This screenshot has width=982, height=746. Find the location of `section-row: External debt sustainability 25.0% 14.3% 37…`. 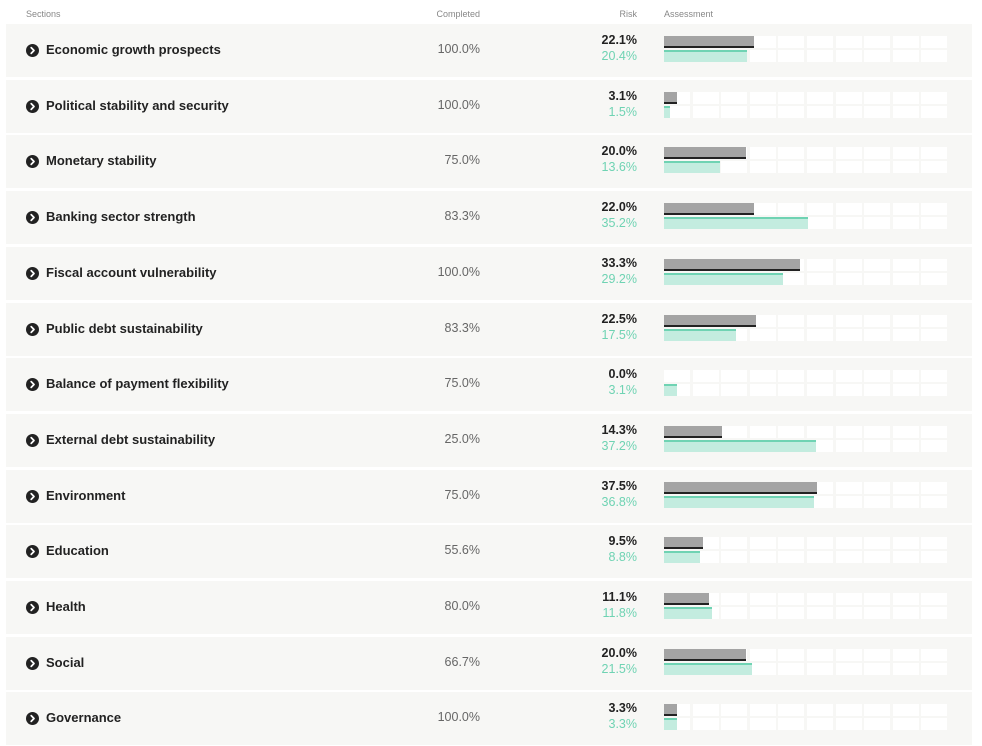

section-row: External debt sustainability 25.0% 14.3% 37… is located at coordinates (489, 440).